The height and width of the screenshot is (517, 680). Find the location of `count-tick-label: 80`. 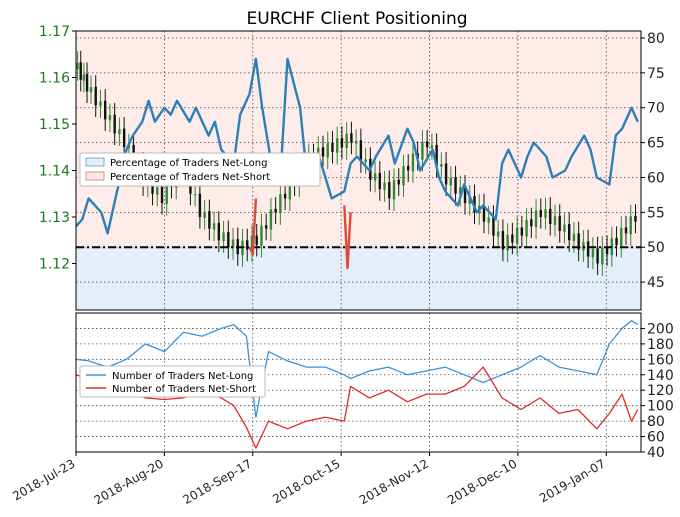

count-tick-label: 80 is located at coordinates (656, 422).